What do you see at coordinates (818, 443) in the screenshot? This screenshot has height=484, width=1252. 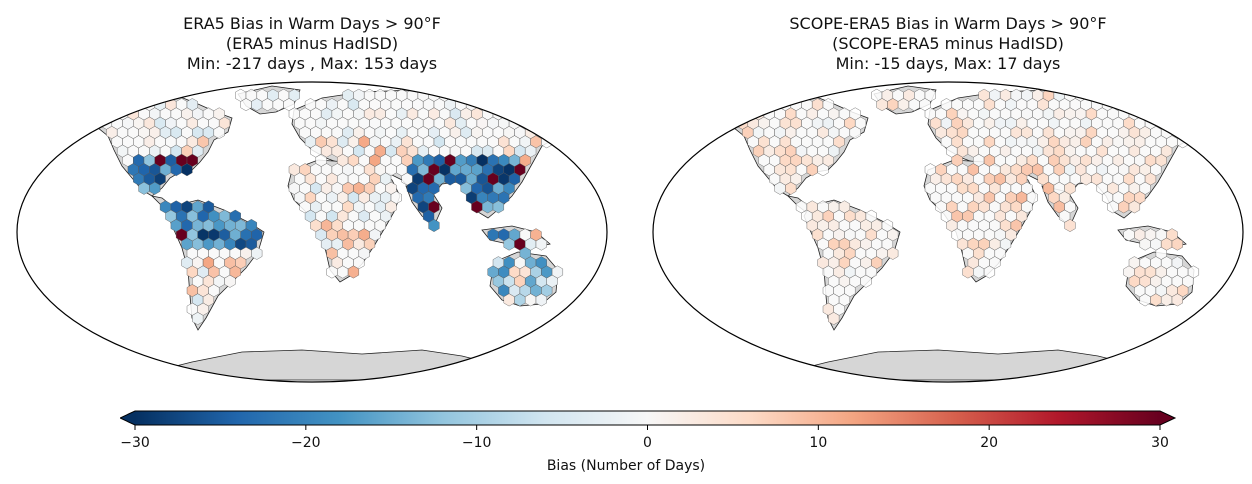 I see `colorbar-tick-label: 10` at bounding box center [818, 443].